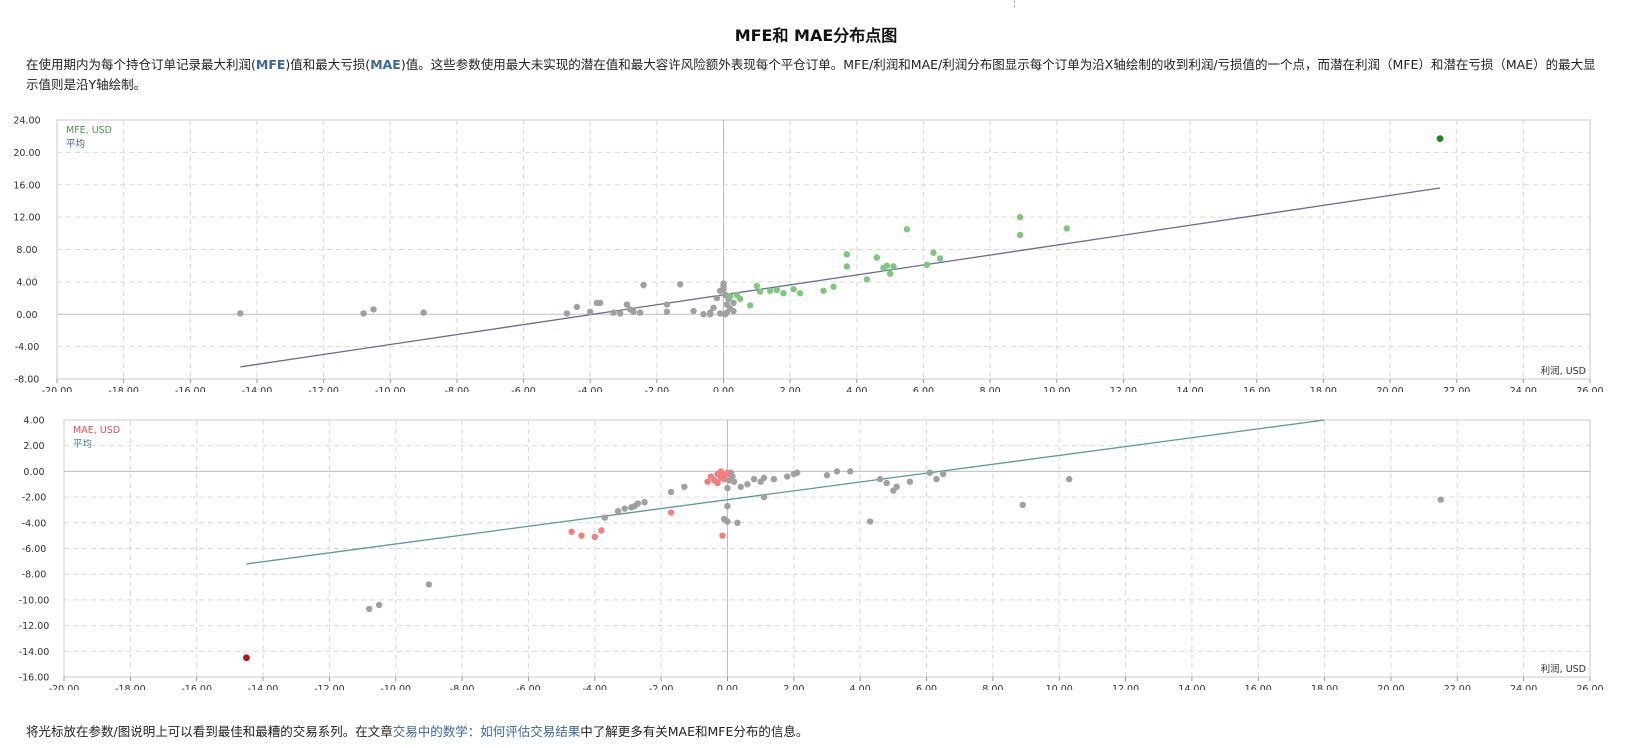 The height and width of the screenshot is (748, 1632). What do you see at coordinates (123, 389) in the screenshot?
I see `x-tick-label: -18.00` at bounding box center [123, 389].